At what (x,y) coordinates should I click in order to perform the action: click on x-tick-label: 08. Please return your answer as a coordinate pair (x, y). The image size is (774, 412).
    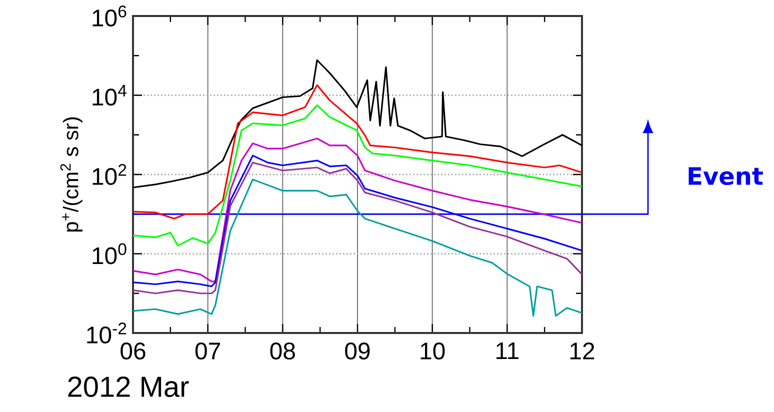
    Looking at the image, I should click on (282, 351).